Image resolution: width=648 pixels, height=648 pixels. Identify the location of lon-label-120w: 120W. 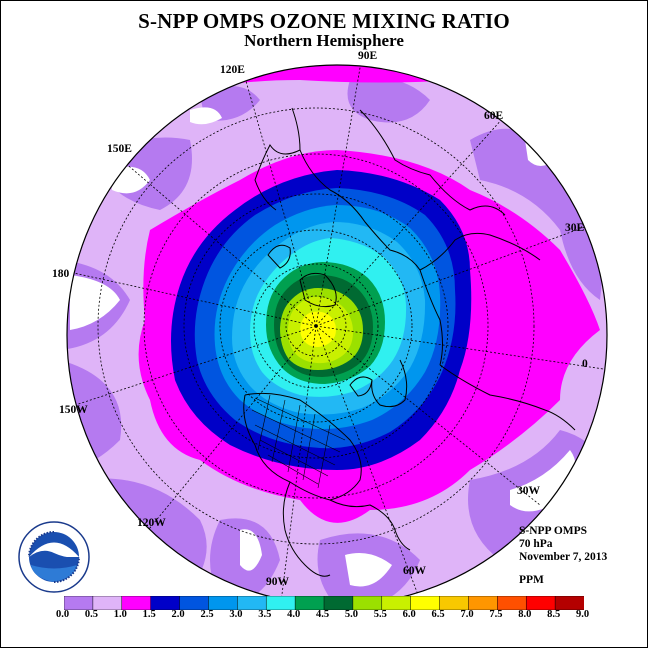
(151, 523).